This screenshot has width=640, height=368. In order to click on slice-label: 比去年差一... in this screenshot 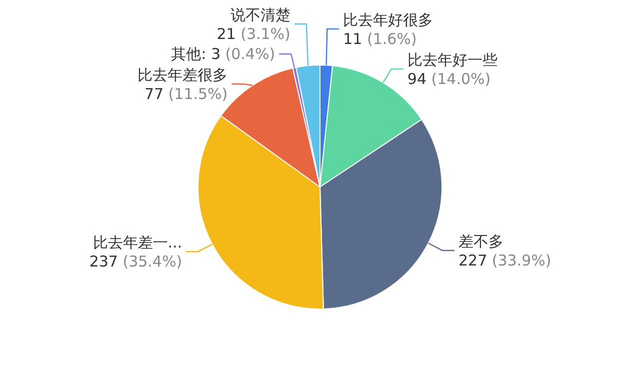, I will do `click(137, 243)`.